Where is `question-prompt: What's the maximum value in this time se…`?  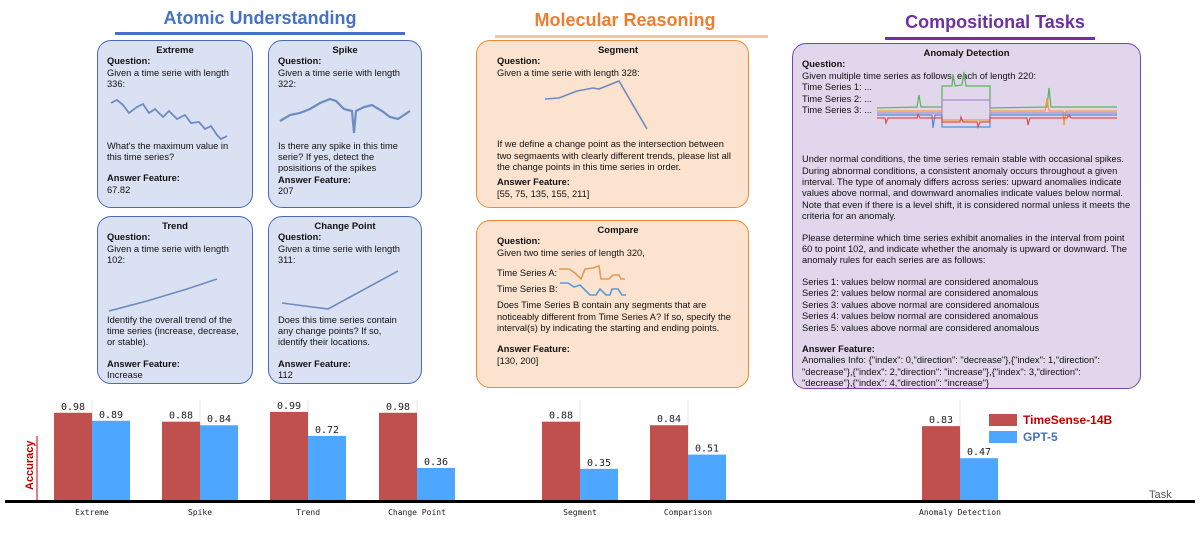 question-prompt: What's the maximum value in this time se… is located at coordinates (168, 151).